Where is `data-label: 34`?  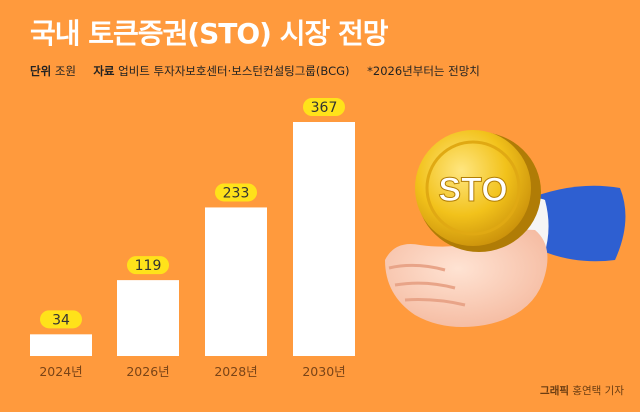
data-label: 34 is located at coordinates (61, 320).